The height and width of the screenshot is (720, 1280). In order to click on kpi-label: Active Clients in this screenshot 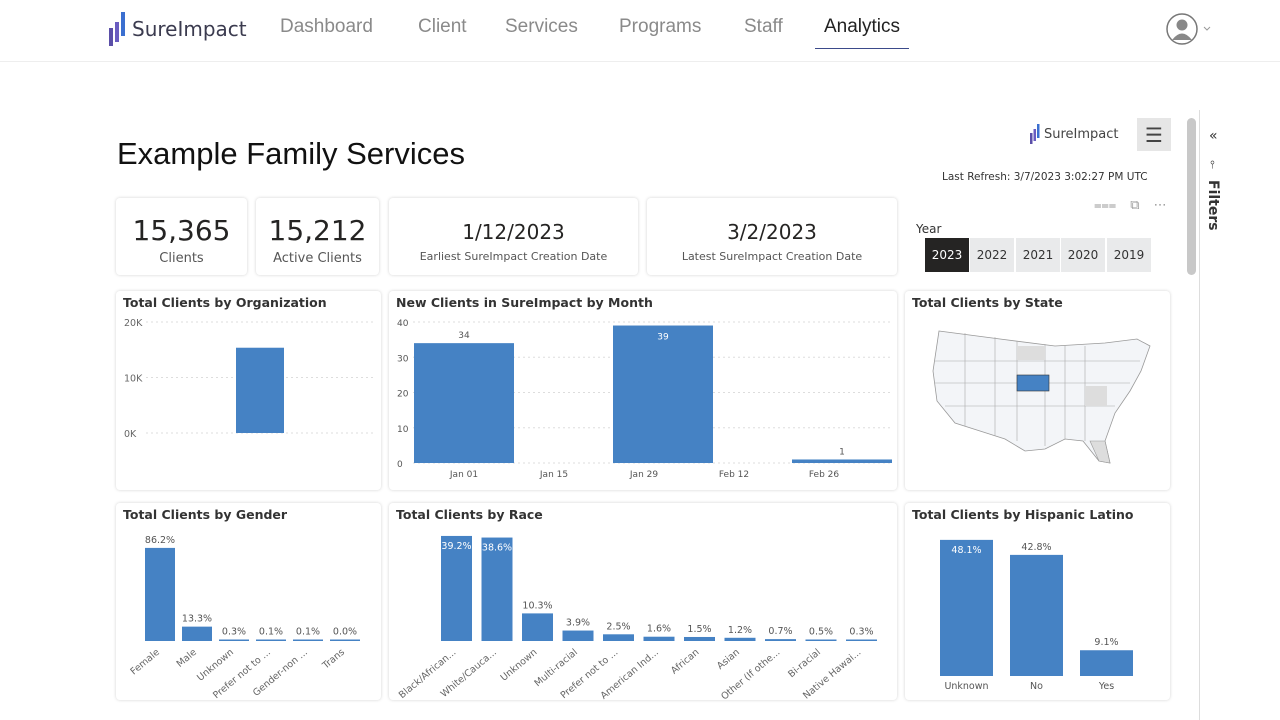, I will do `click(317, 258)`.